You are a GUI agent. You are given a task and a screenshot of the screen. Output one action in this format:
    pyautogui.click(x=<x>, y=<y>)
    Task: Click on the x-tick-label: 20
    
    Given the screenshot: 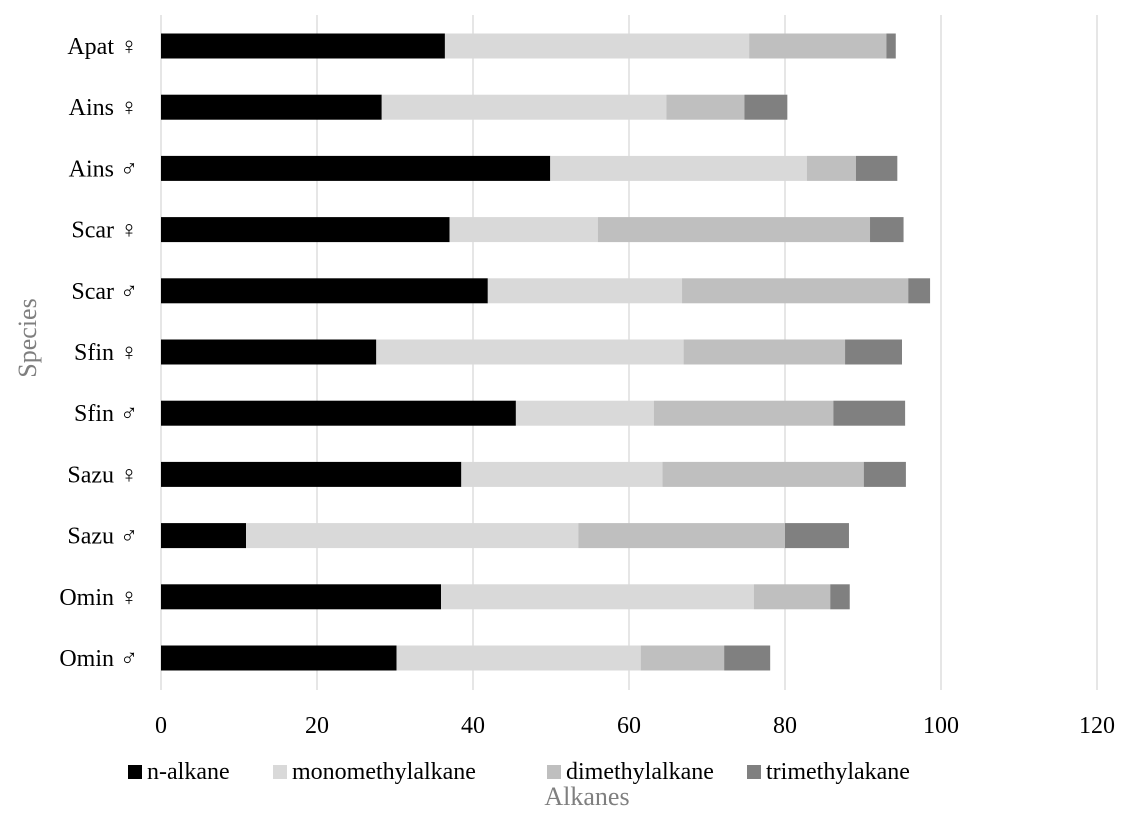 What is the action you would take?
    pyautogui.click(x=317, y=726)
    